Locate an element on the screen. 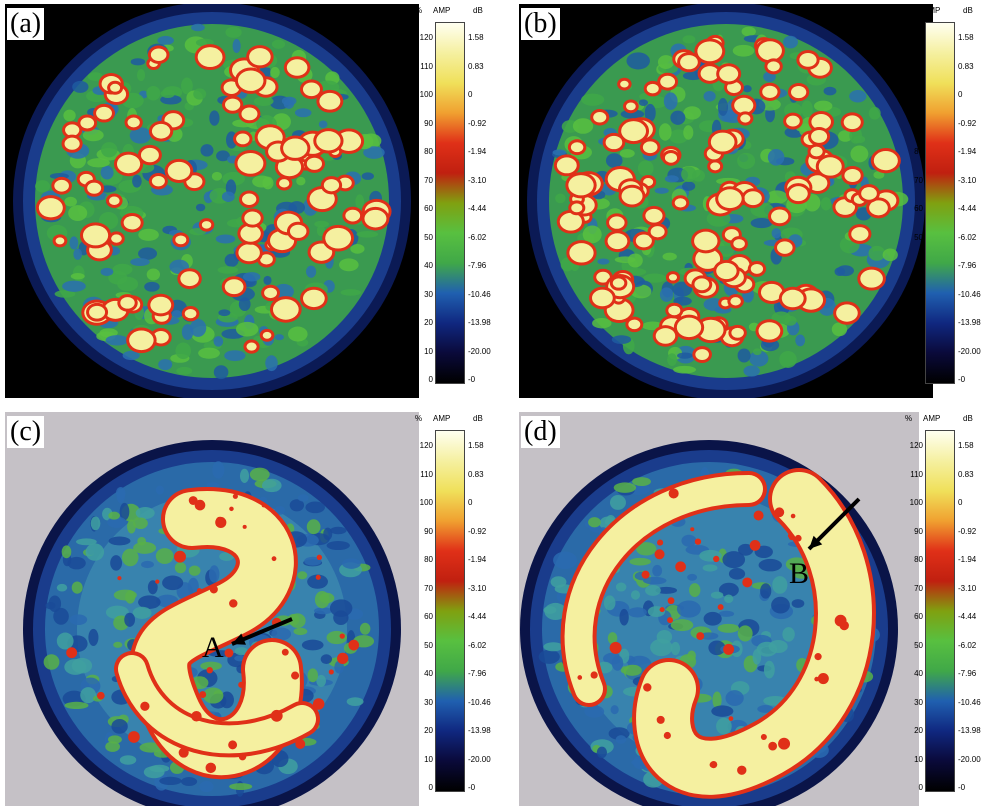  defect-label: A is located at coordinates (213, 647).